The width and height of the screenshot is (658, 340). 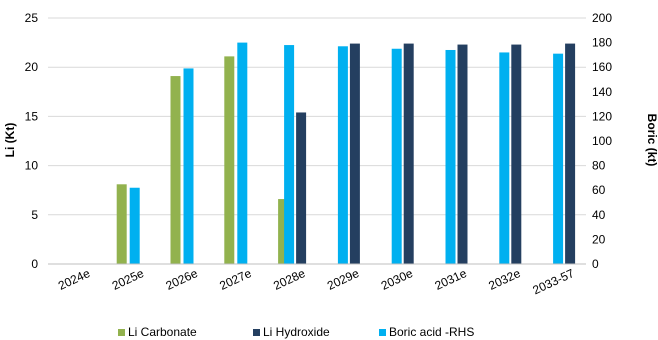 I want to click on x-tick-label: 2031e, so click(x=451, y=279).